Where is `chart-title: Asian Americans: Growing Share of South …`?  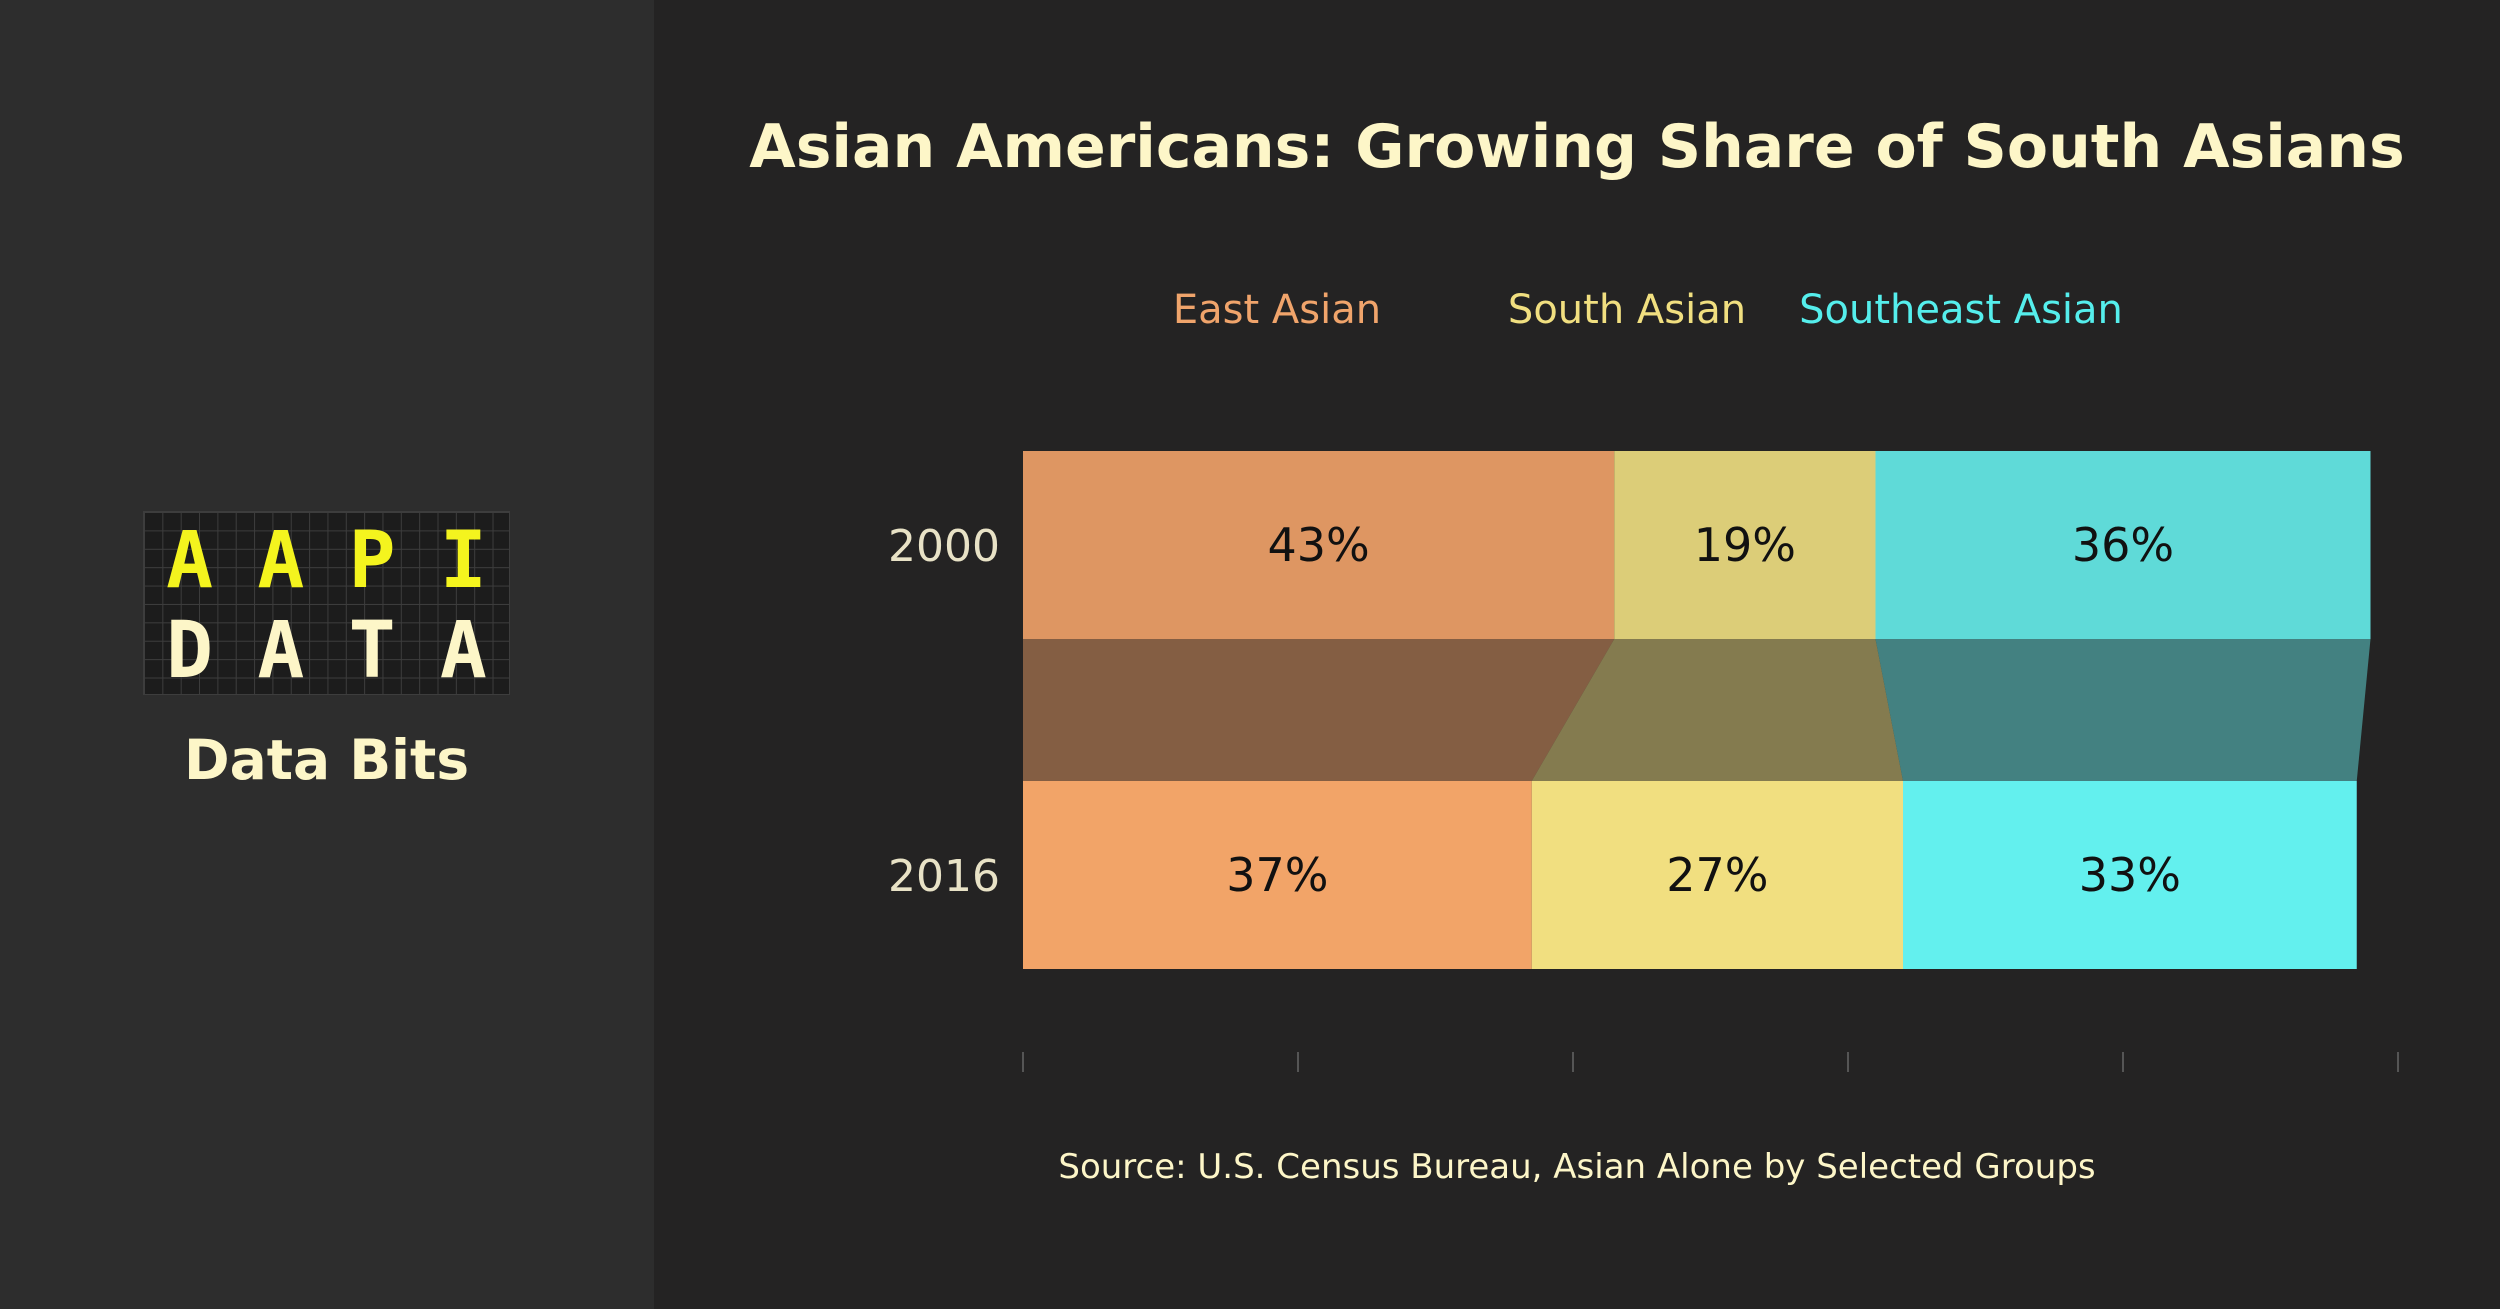 chart-title: Asian Americans: Growing Share of South … is located at coordinates (1577, 147).